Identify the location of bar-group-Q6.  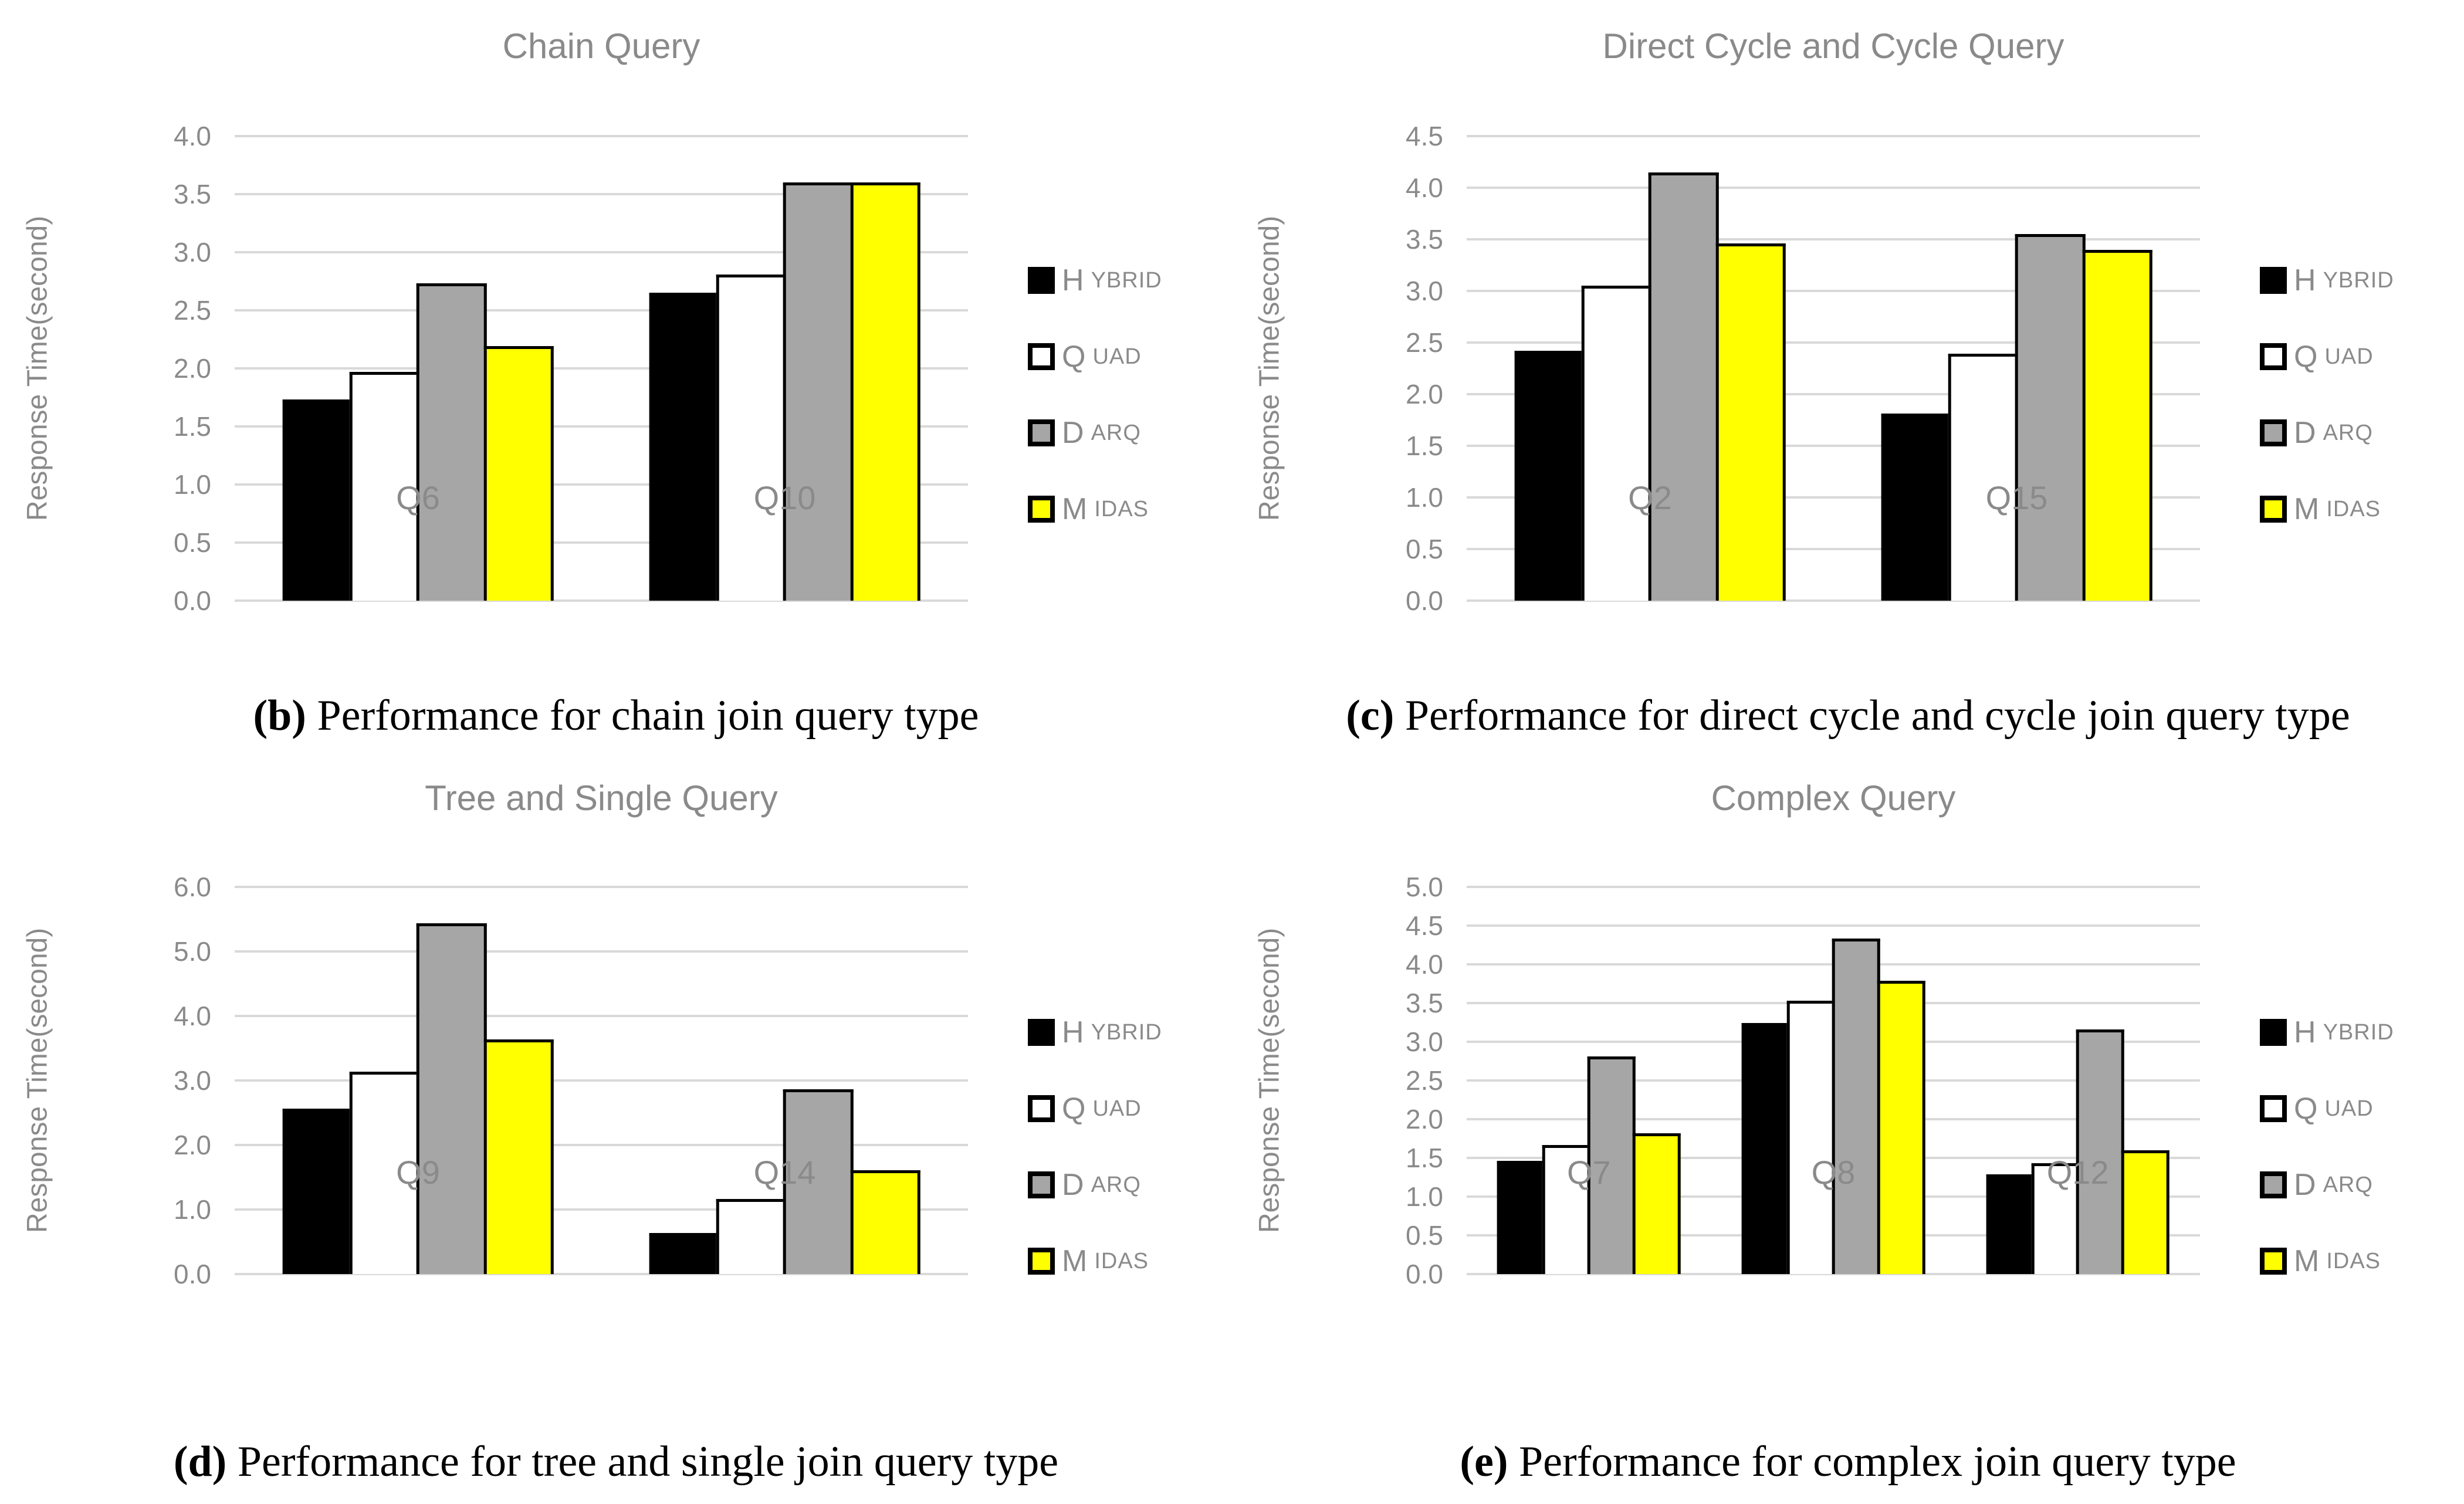
(418, 368).